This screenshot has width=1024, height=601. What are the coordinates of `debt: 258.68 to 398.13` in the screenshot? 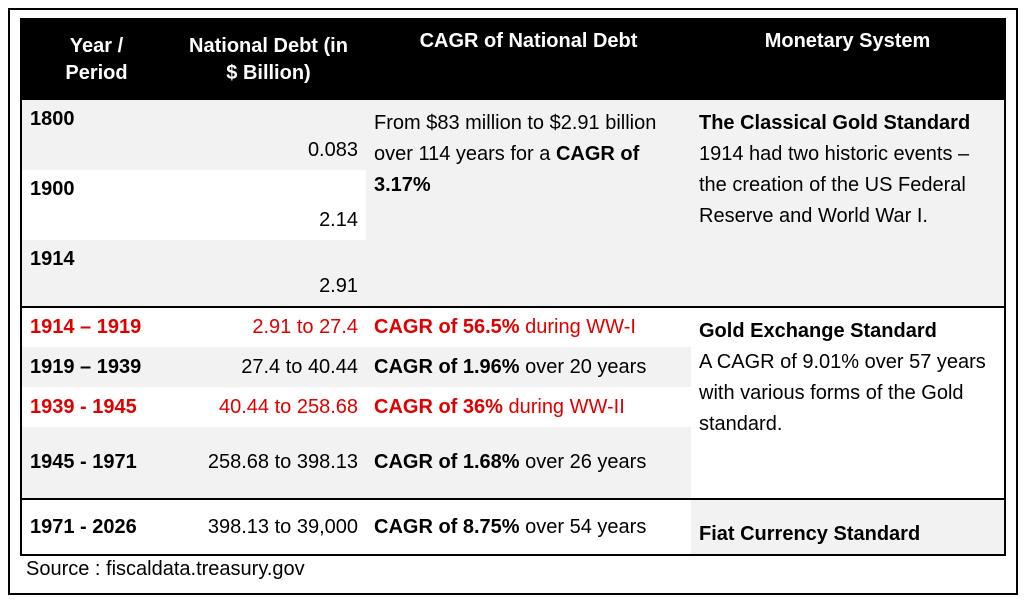 It's located at (282, 462).